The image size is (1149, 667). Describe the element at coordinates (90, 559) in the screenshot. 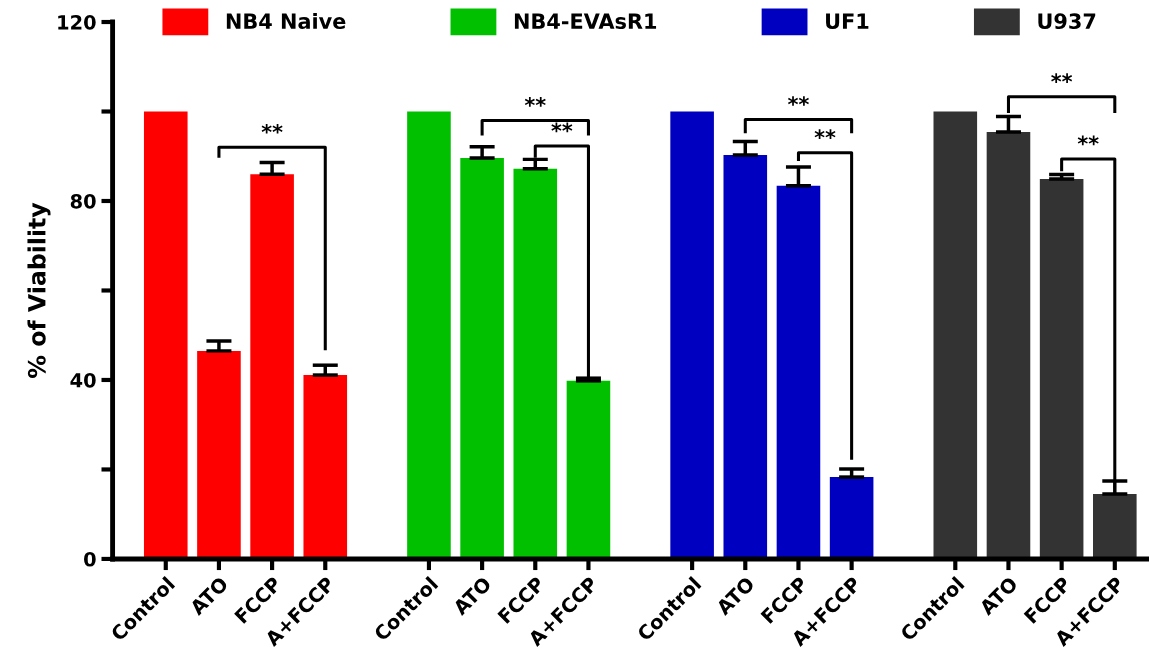

I see `y-tick-label: 0` at that location.